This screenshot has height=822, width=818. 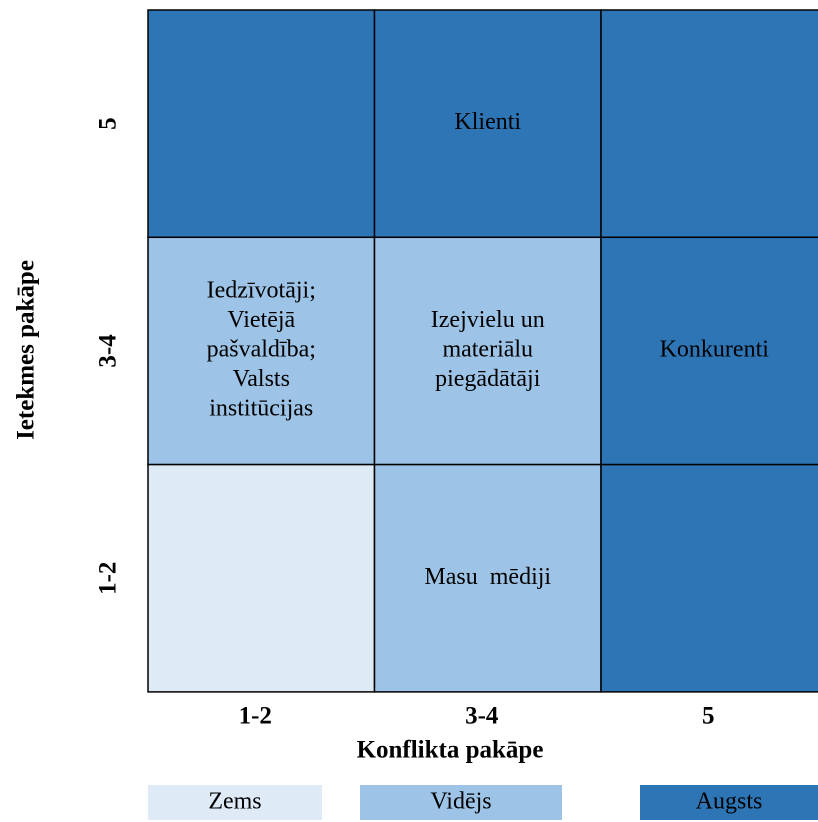 I want to click on cell-text: Masu mēdiji, so click(x=487, y=577).